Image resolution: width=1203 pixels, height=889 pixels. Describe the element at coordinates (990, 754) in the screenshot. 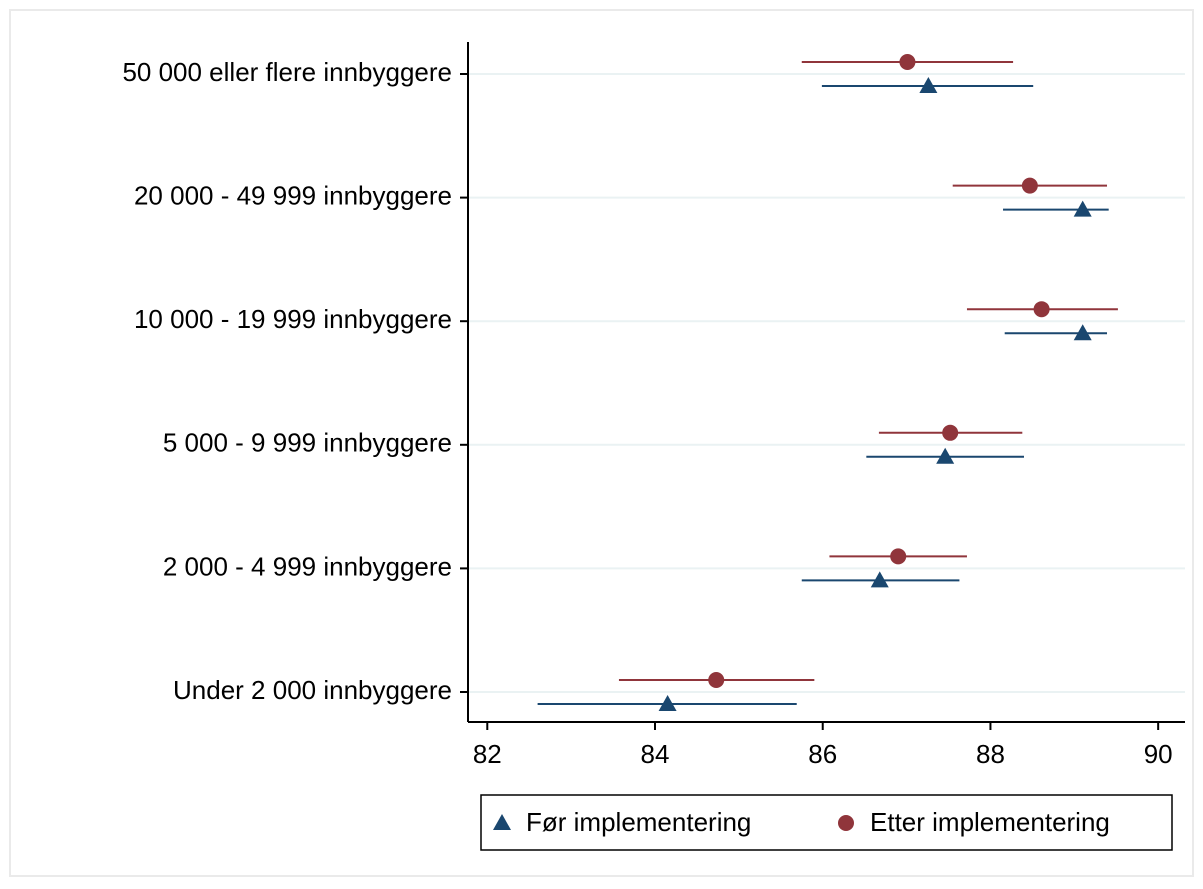

I see `x-tick-label: 88` at that location.